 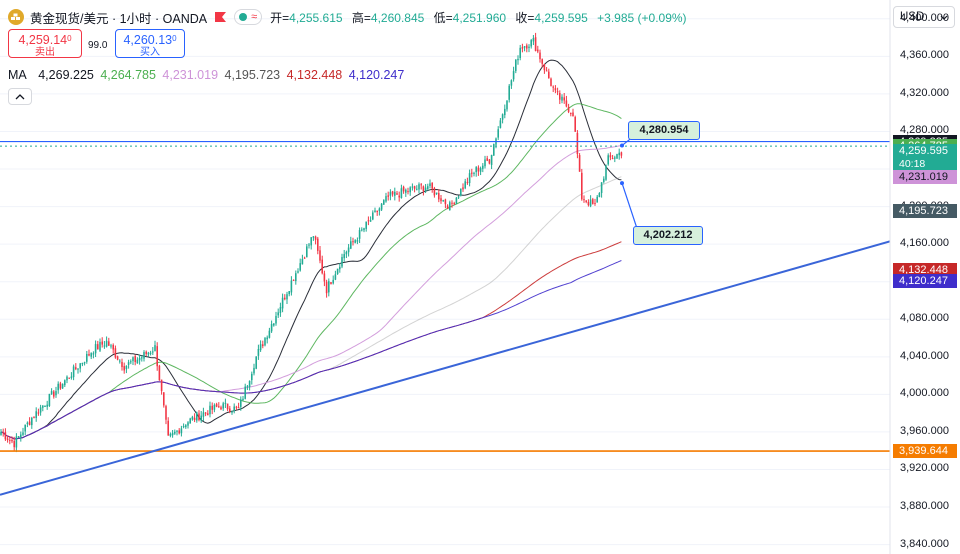 I want to click on price-tag: 4,195.723, so click(x=925, y=210).